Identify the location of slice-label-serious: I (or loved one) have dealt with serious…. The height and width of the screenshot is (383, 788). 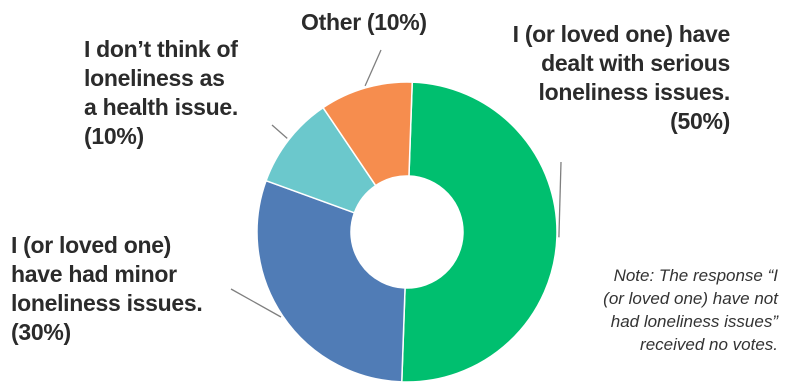
(621, 78).